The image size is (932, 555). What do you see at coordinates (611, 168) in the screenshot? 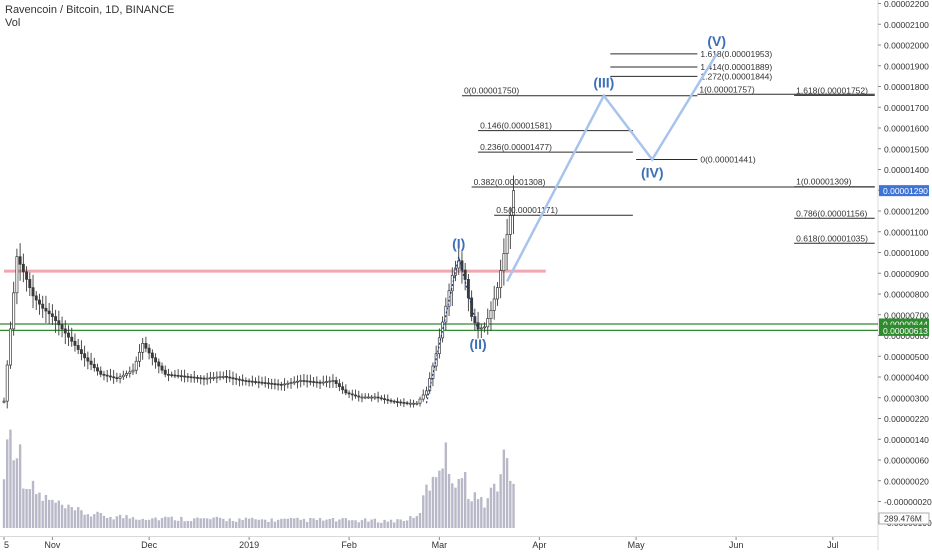
I see `wave-projection-path` at bounding box center [611, 168].